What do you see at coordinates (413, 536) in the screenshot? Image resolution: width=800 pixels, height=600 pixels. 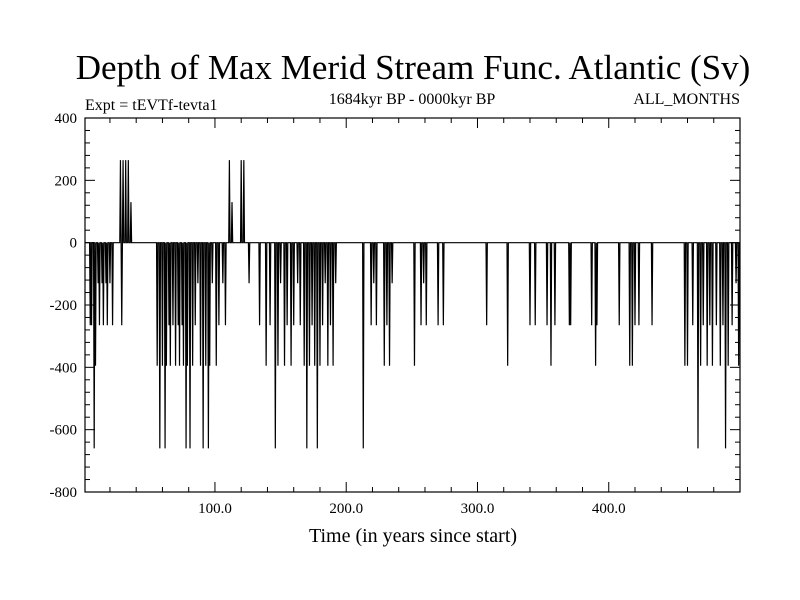 I see `x-axis-label: Time (in years since start)` at bounding box center [413, 536].